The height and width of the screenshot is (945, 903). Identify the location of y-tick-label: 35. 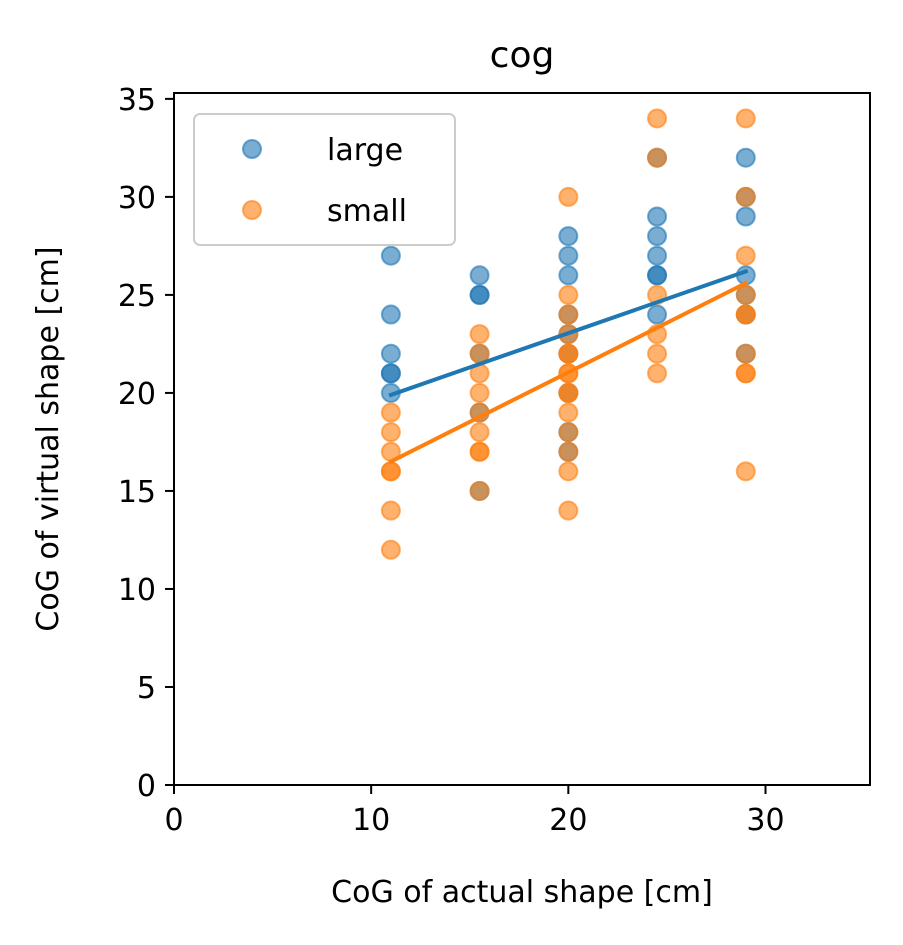
(137, 100).